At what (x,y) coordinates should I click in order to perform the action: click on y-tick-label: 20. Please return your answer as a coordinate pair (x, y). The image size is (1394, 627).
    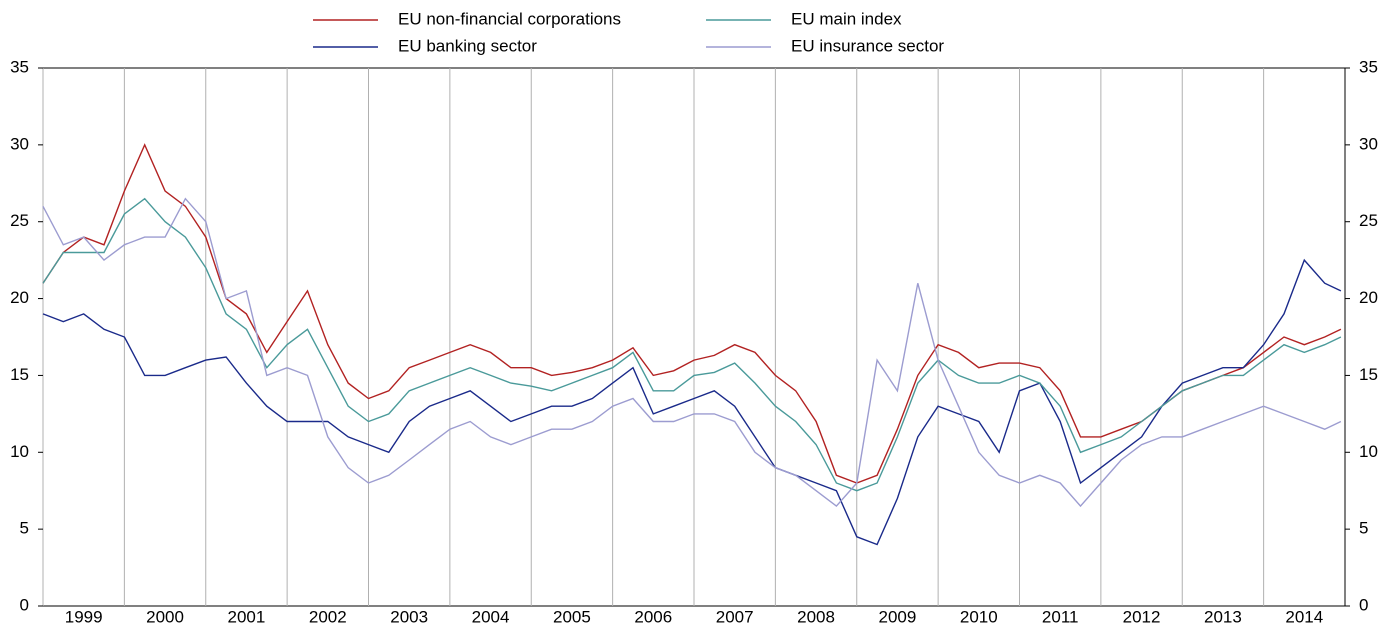
    Looking at the image, I should click on (19, 297).